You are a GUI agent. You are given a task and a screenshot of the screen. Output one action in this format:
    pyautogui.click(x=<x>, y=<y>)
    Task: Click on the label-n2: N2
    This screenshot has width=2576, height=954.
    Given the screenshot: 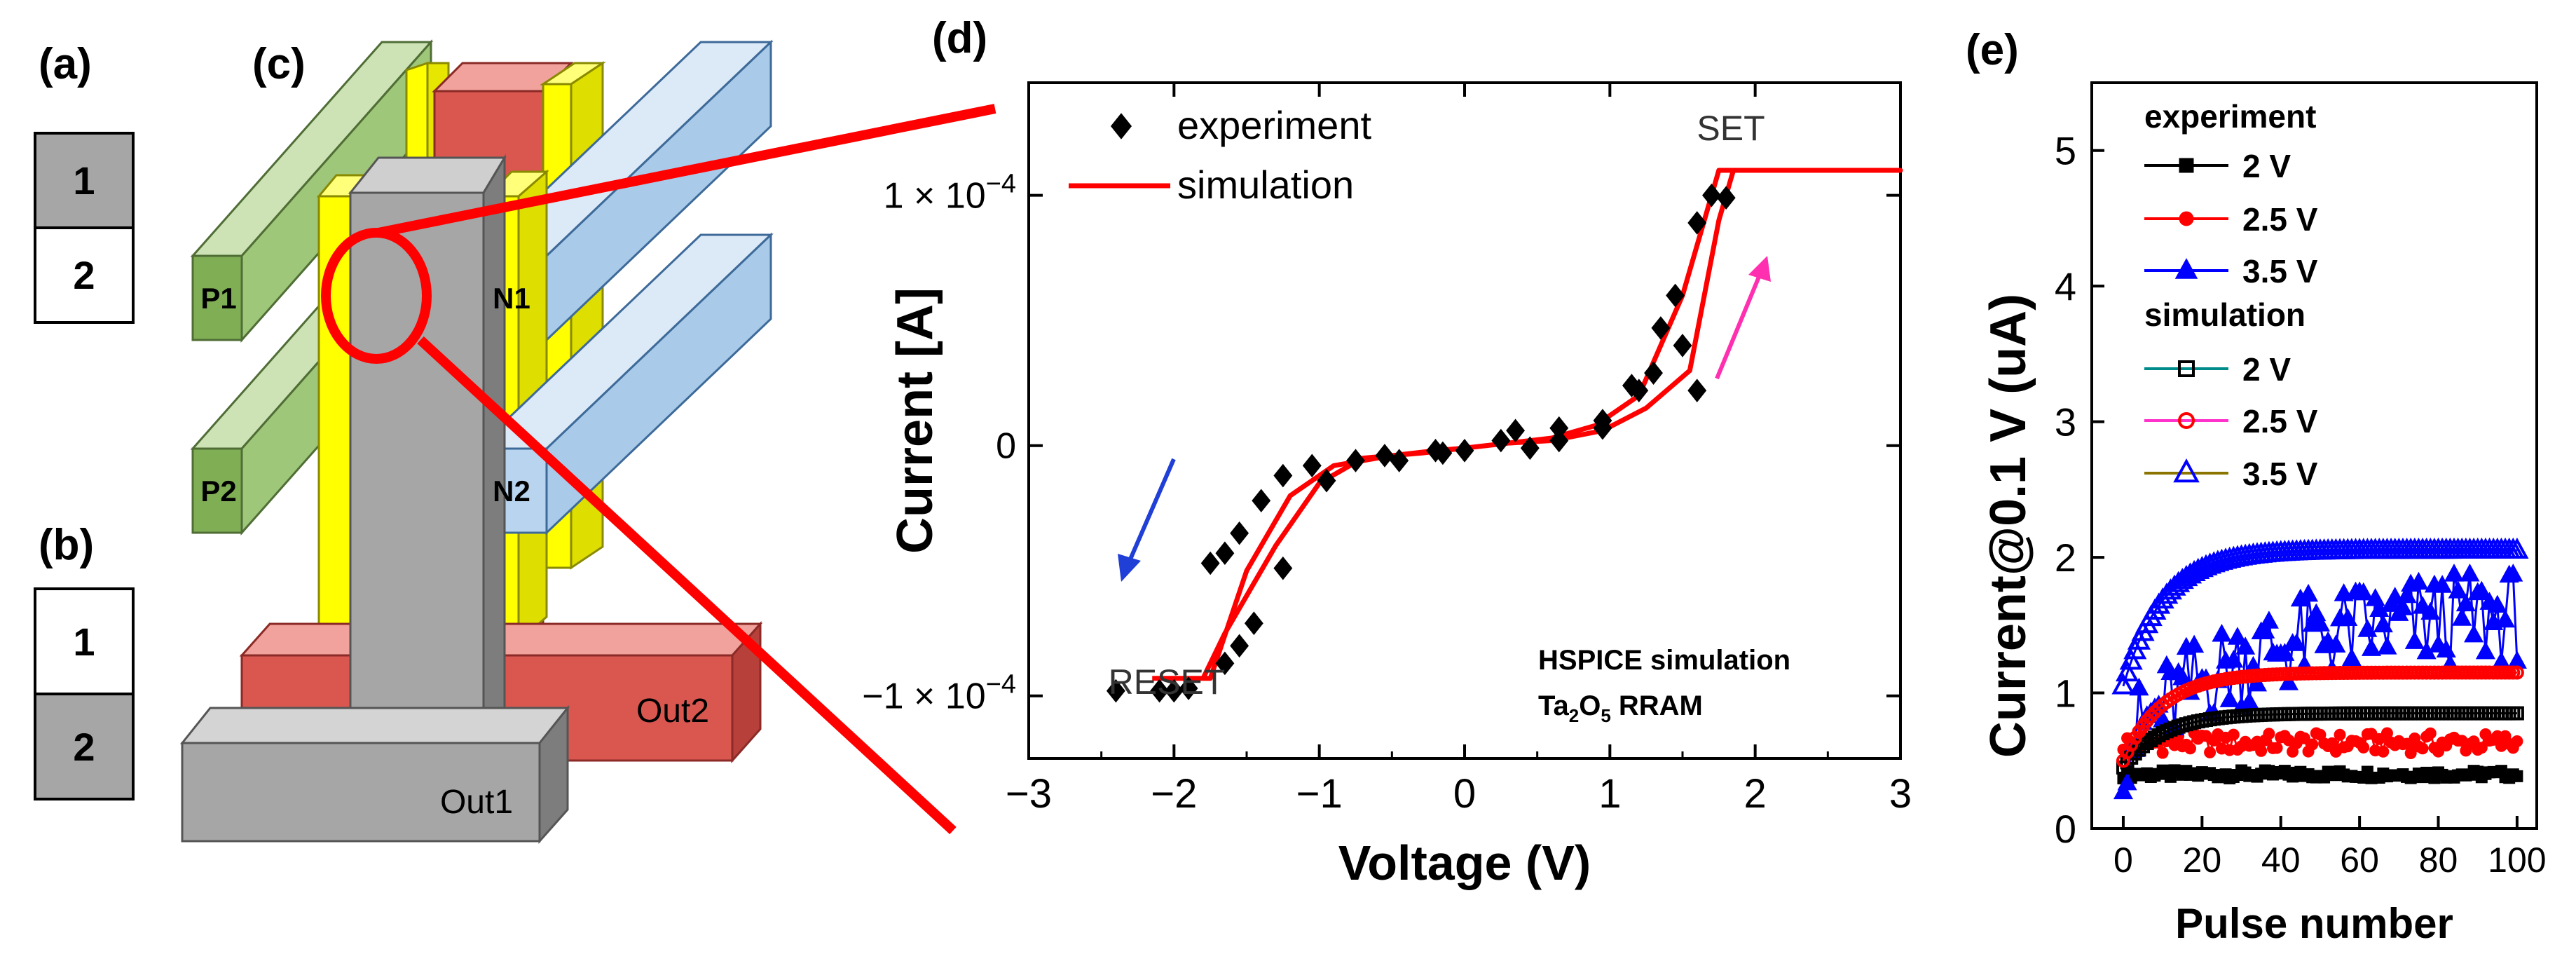 What is the action you would take?
    pyautogui.click(x=511, y=491)
    